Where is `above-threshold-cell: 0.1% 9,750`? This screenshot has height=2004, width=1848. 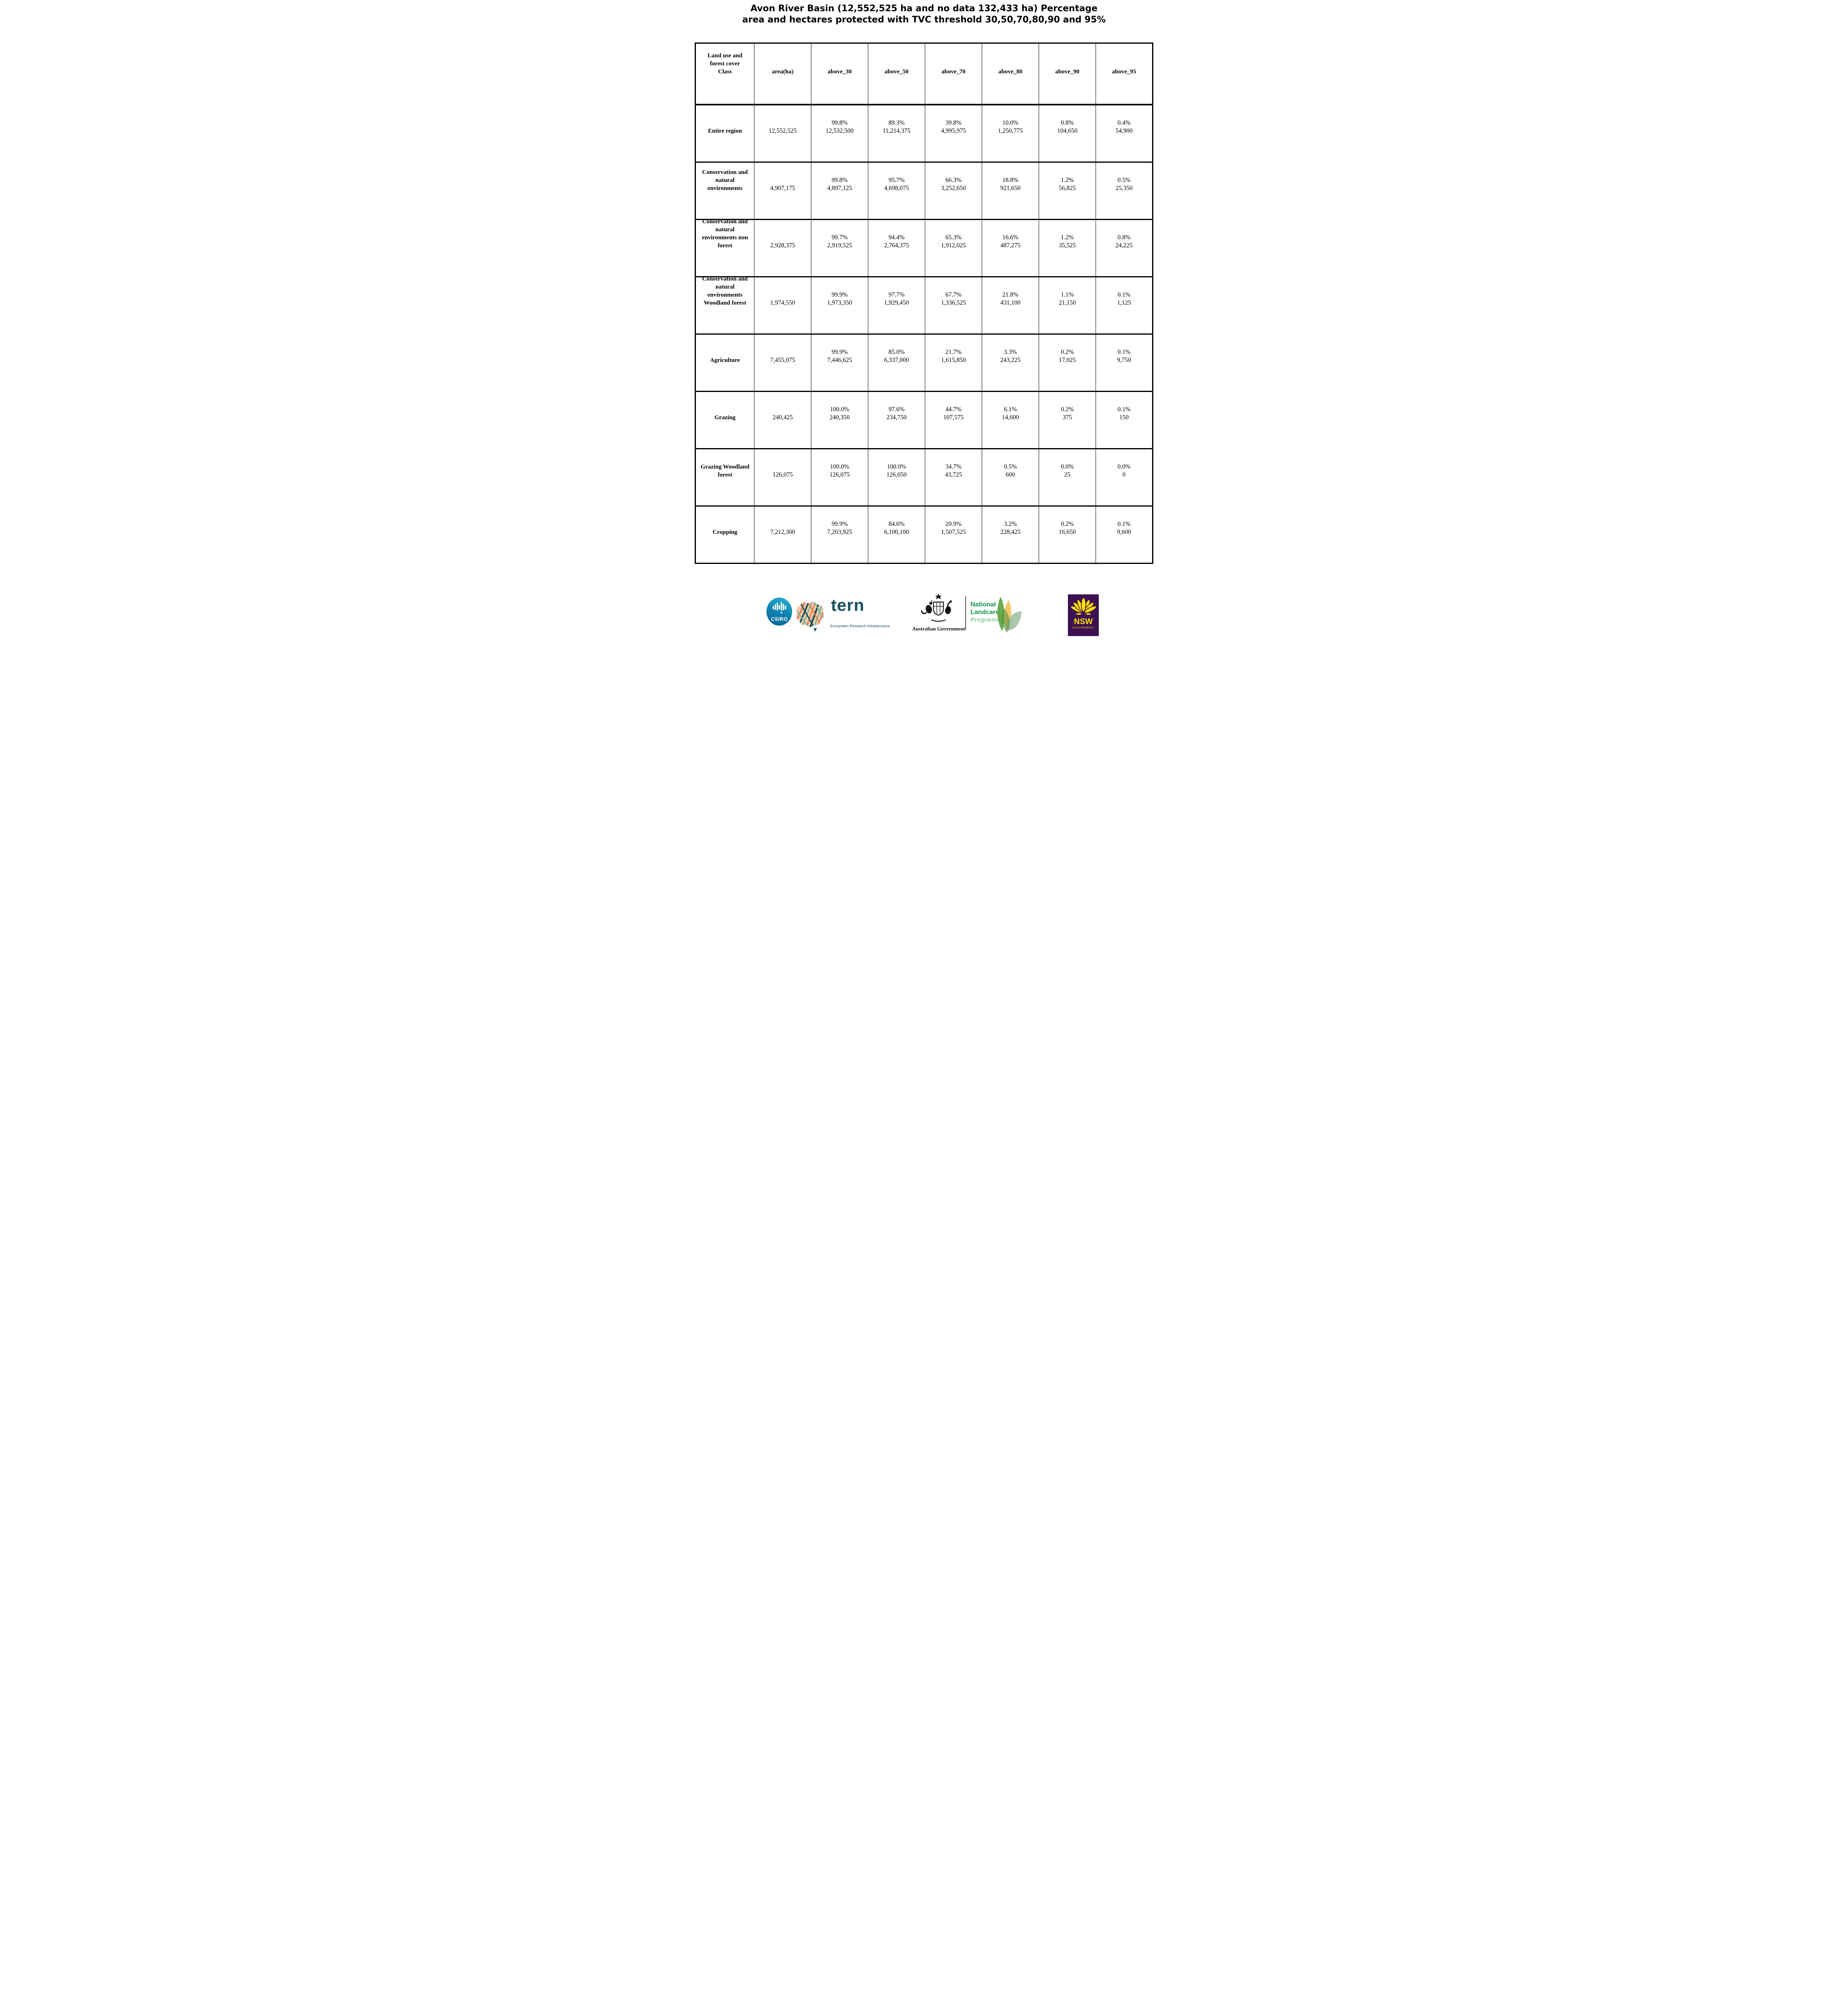
above-threshold-cell: 0.1% 9,750 is located at coordinates (1124, 363).